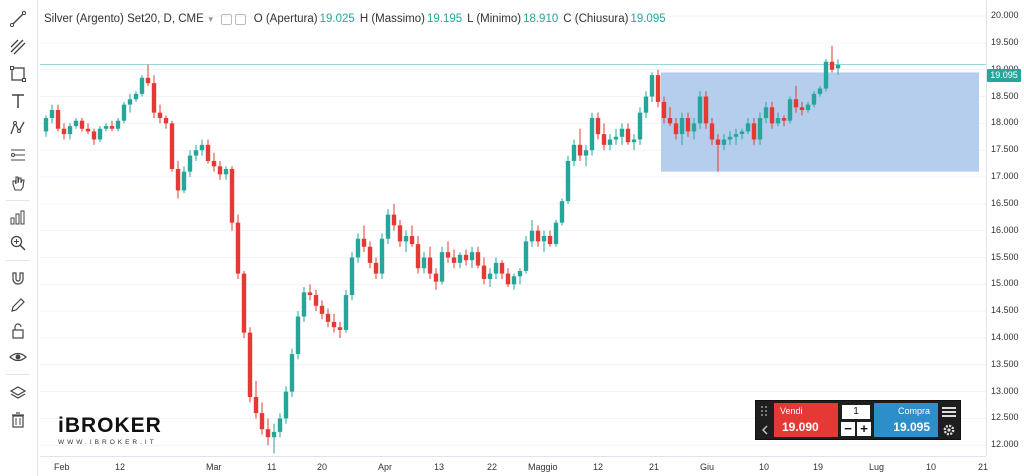 The image size is (1024, 476). What do you see at coordinates (864, 429) in the screenshot?
I see `increase-quantity-button: +` at bounding box center [864, 429].